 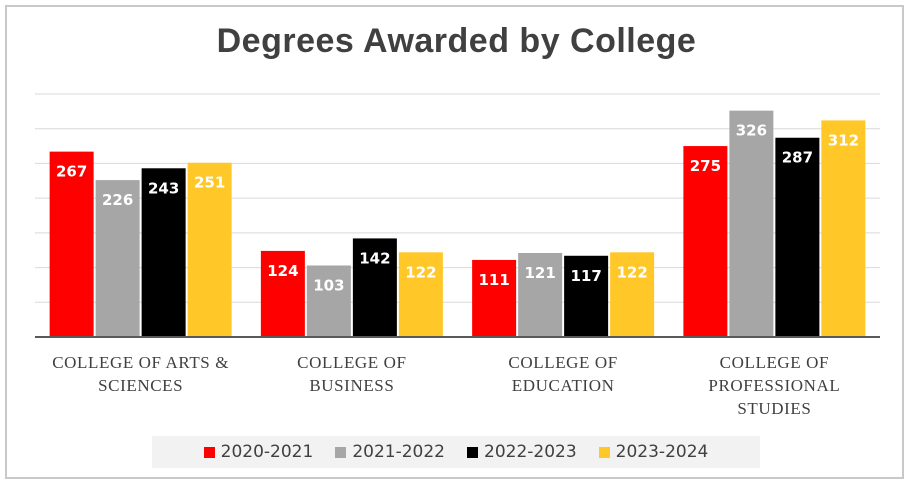 I want to click on legend-item: 2020-2021, so click(x=258, y=452).